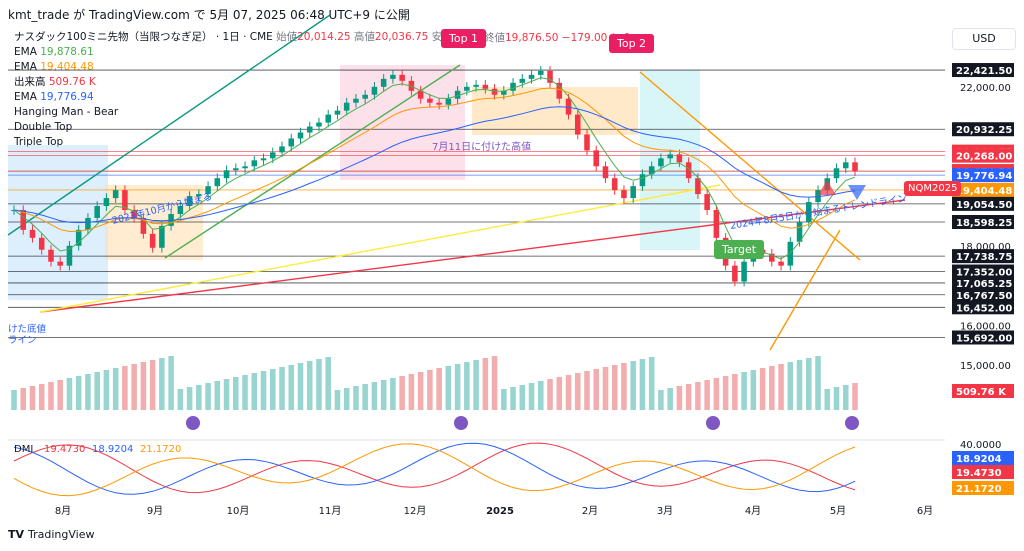 This screenshot has width=1024, height=551. I want to click on level-badge-label: 19,776.94, so click(984, 176).